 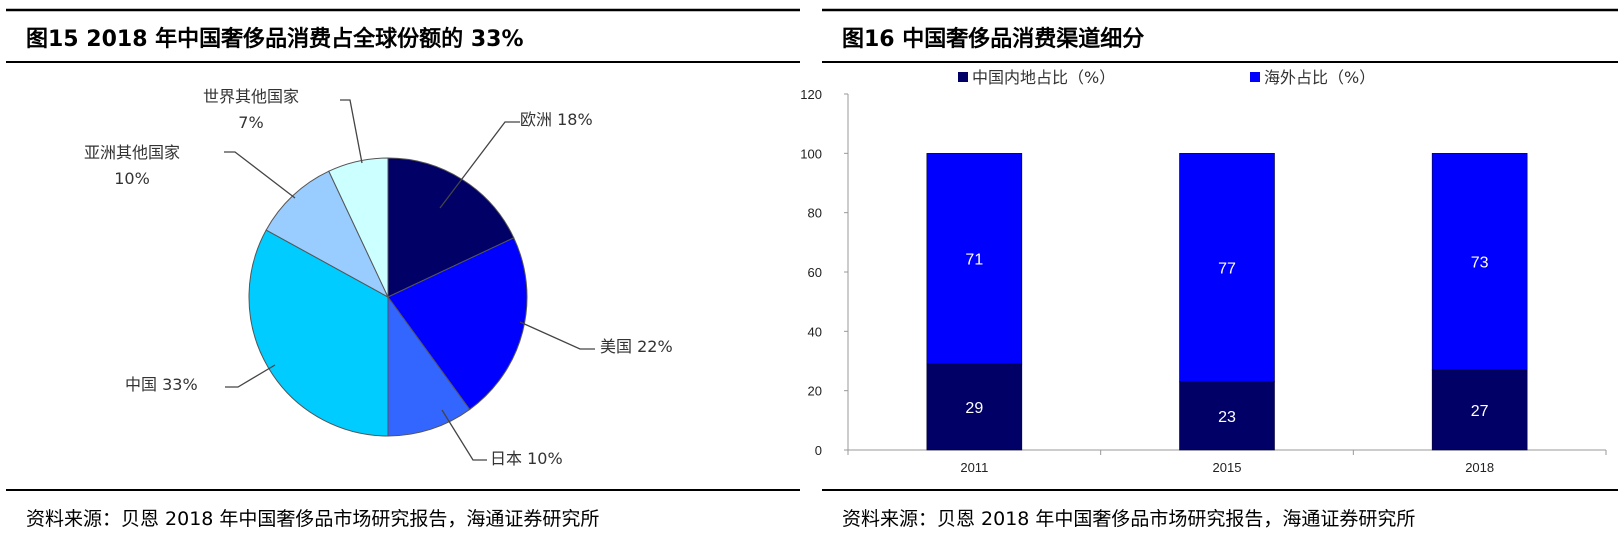 I want to click on data-label: 73, so click(x=1480, y=263).